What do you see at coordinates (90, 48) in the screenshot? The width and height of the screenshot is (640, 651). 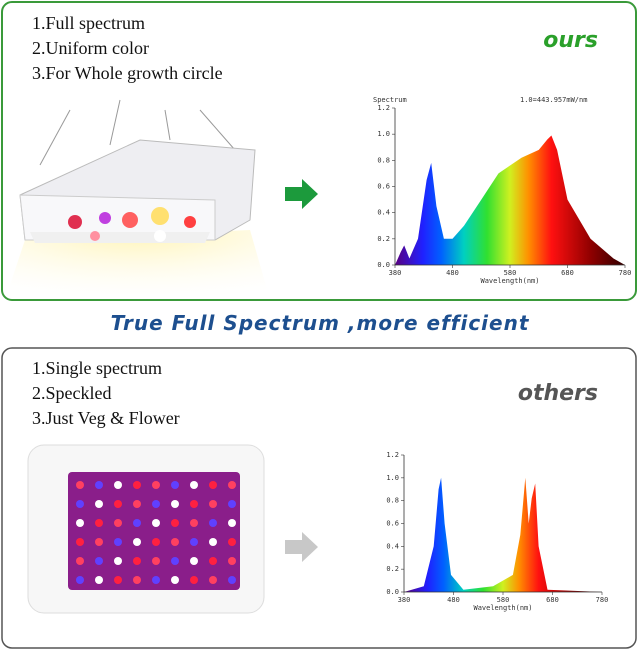 I see `feature: 2.Uniform color` at bounding box center [90, 48].